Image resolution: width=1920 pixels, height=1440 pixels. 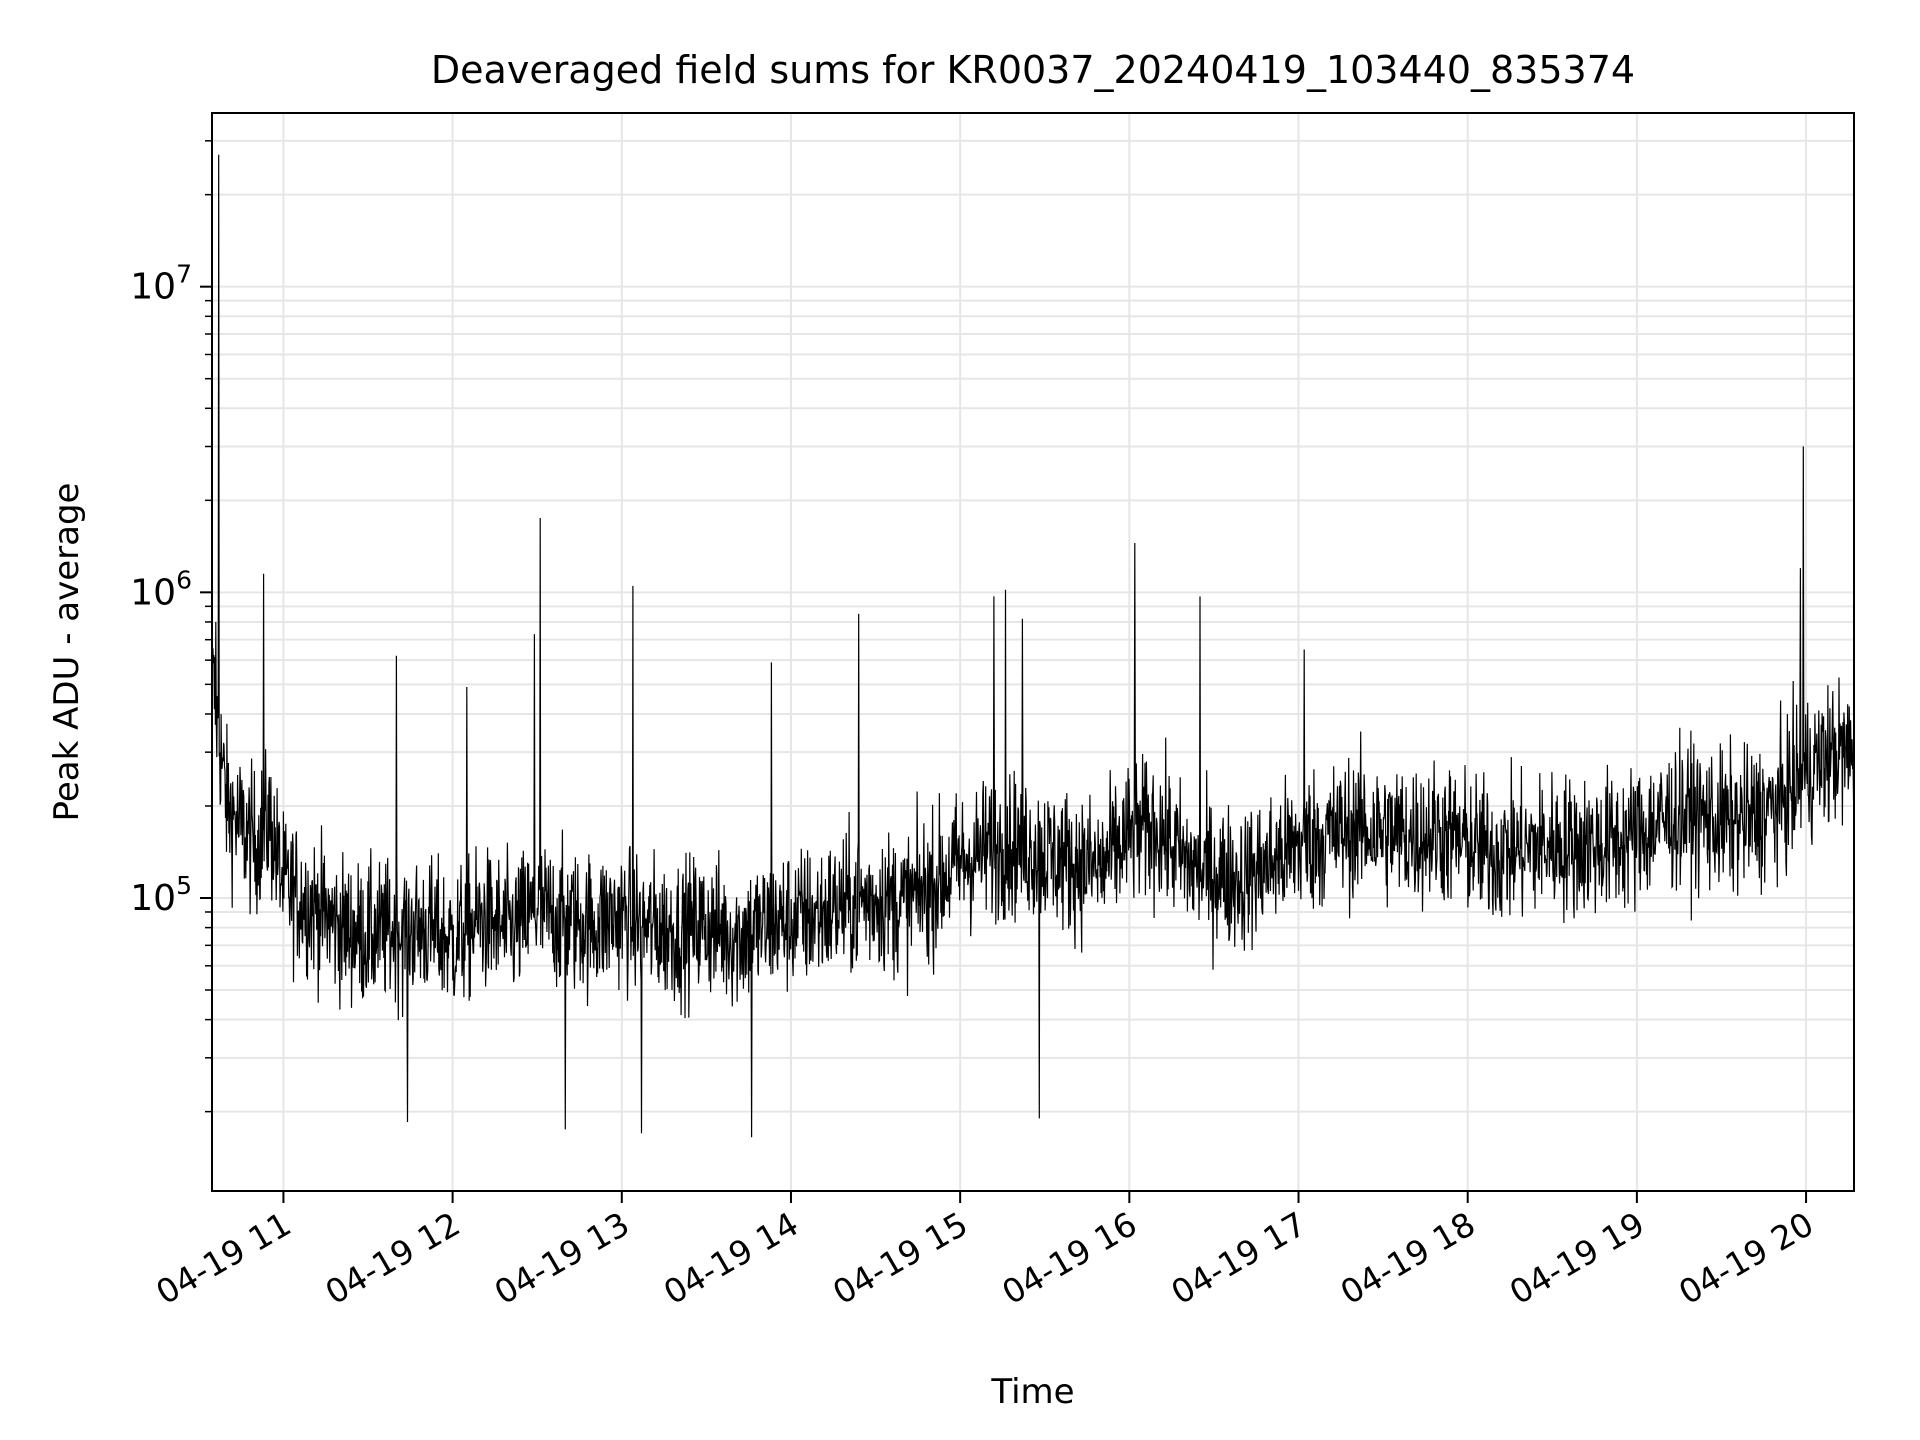 What do you see at coordinates (1032, 1392) in the screenshot?
I see `x-axis-label: Time` at bounding box center [1032, 1392].